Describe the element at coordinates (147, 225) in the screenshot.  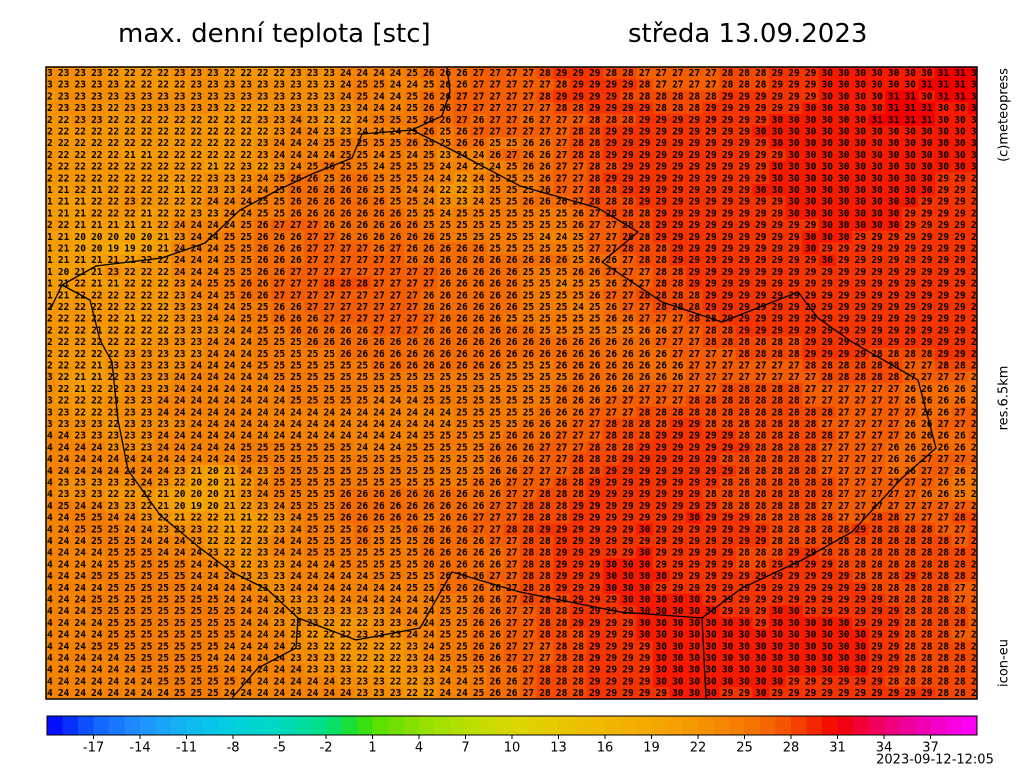
I see `cell-value: 21` at that location.